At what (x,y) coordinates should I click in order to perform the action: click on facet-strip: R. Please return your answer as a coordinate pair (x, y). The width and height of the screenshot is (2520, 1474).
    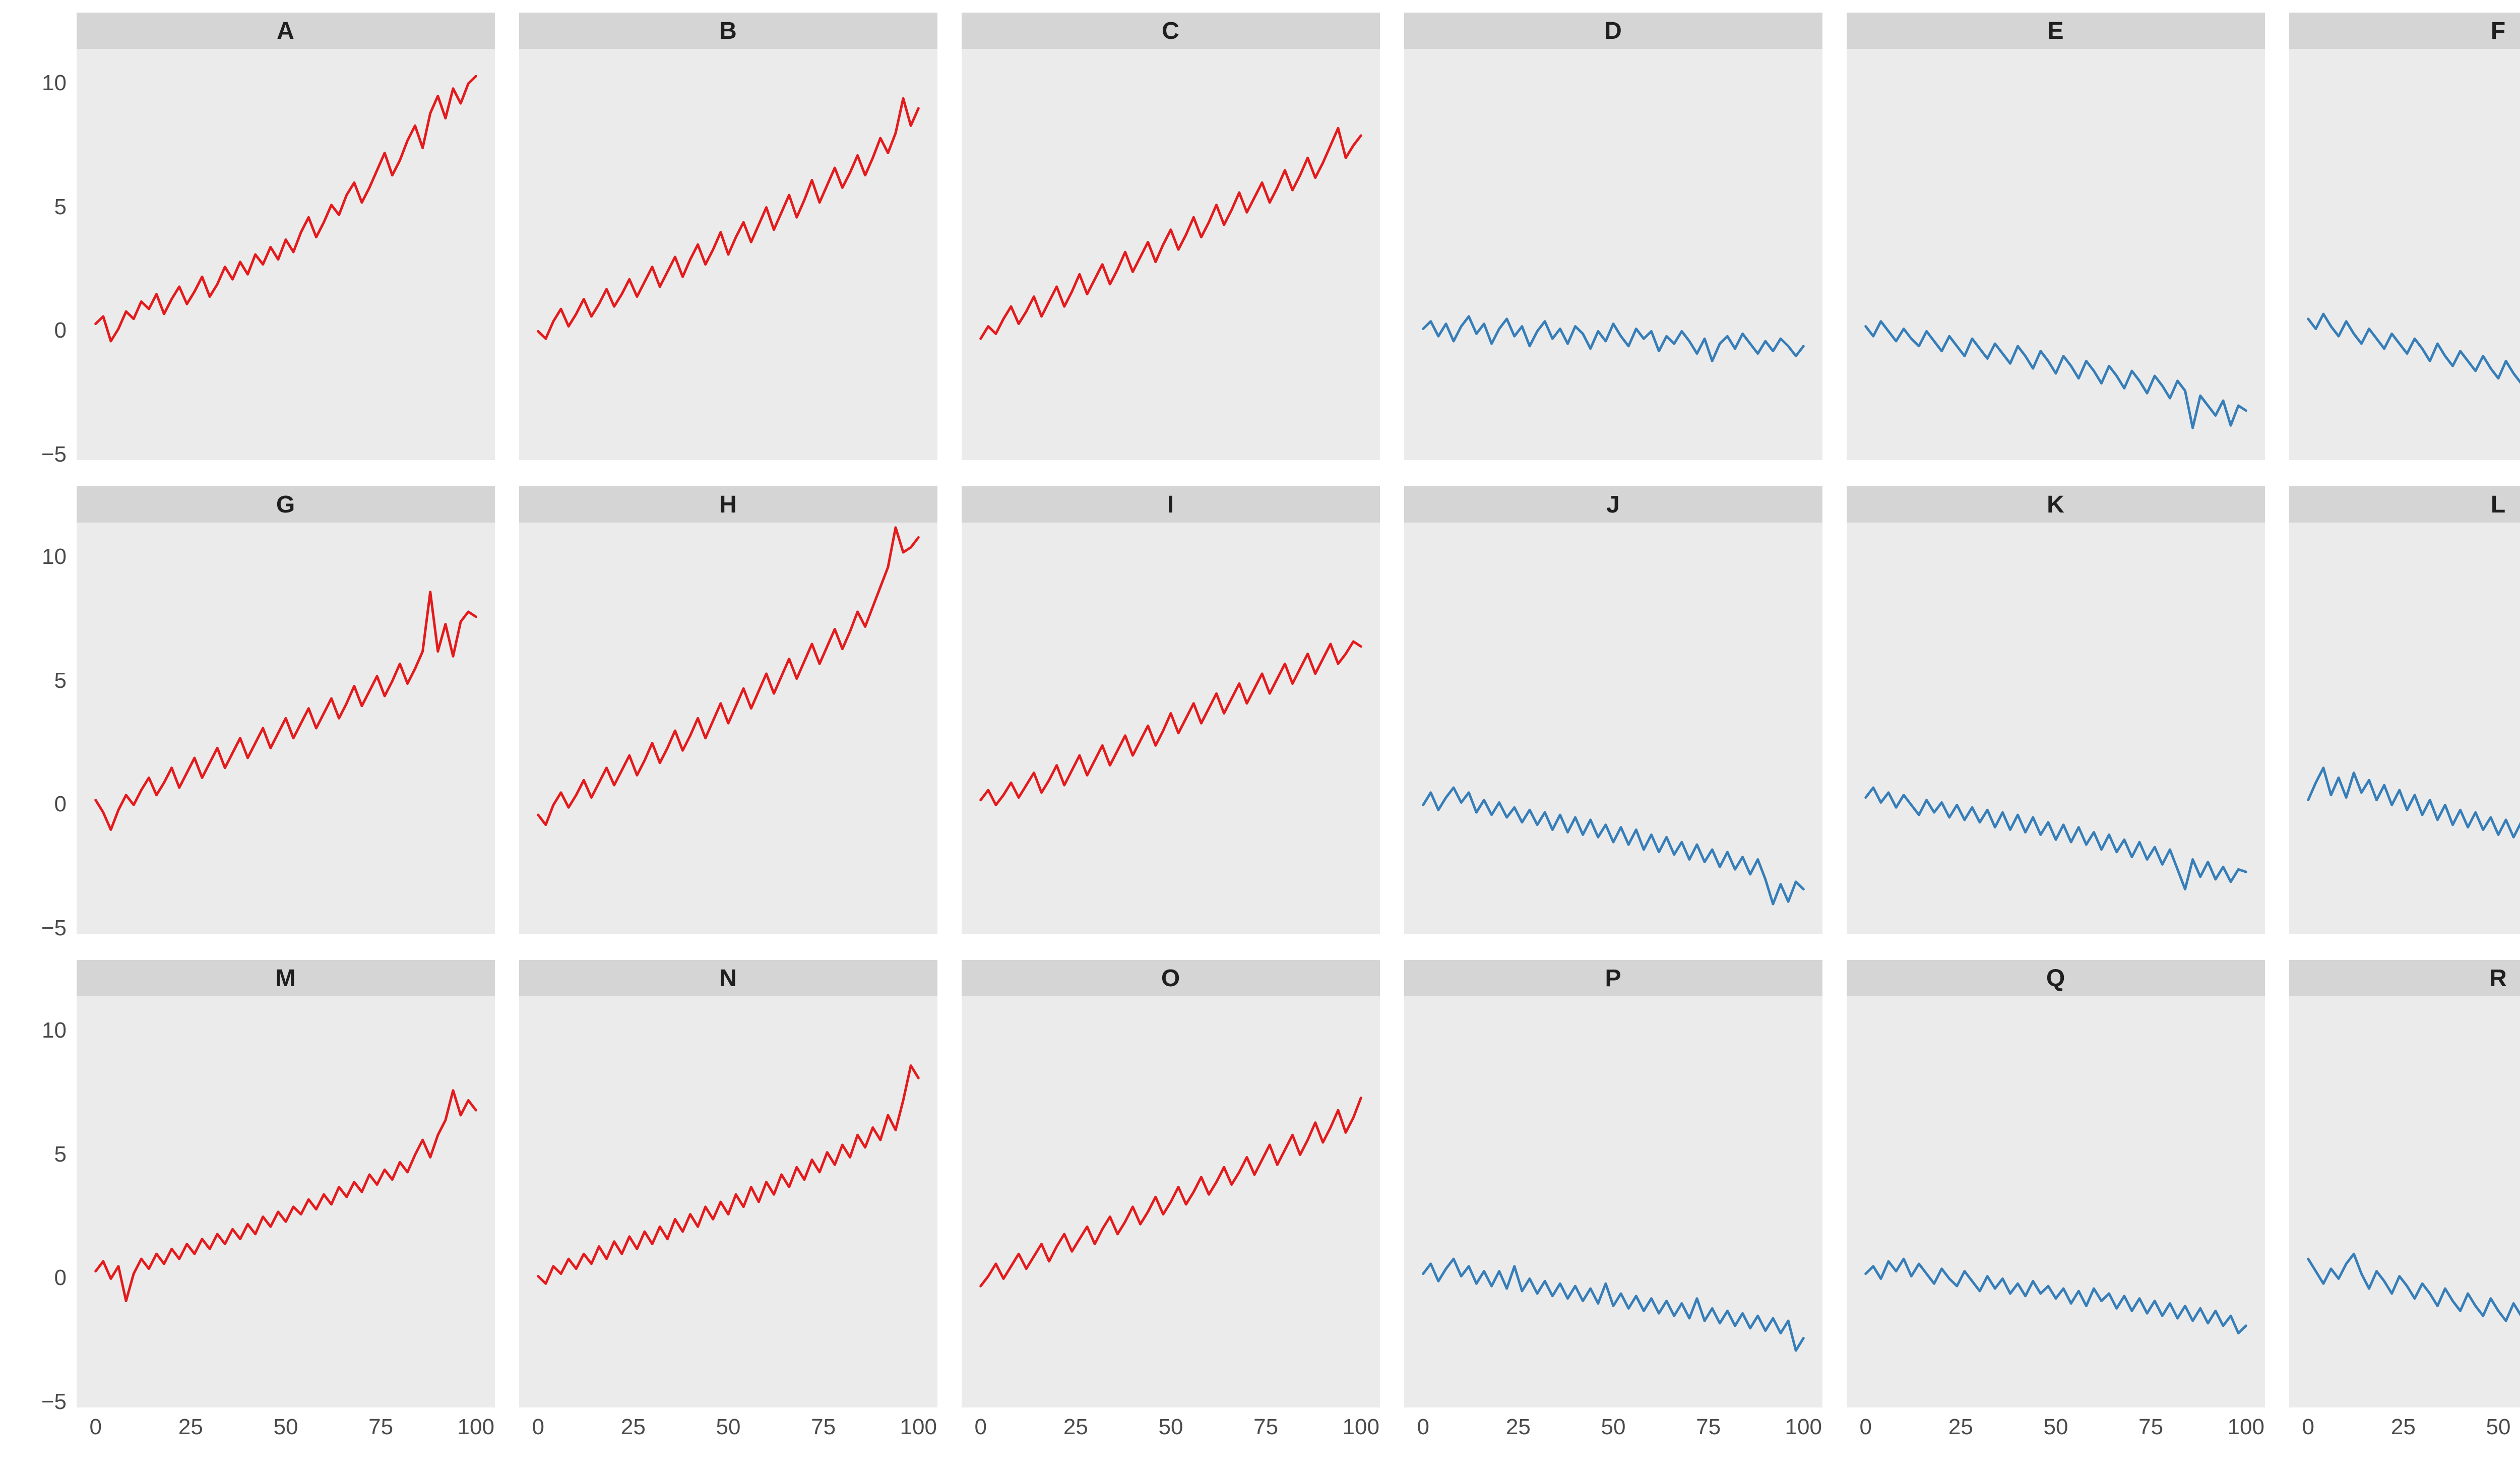
    Looking at the image, I should click on (2404, 978).